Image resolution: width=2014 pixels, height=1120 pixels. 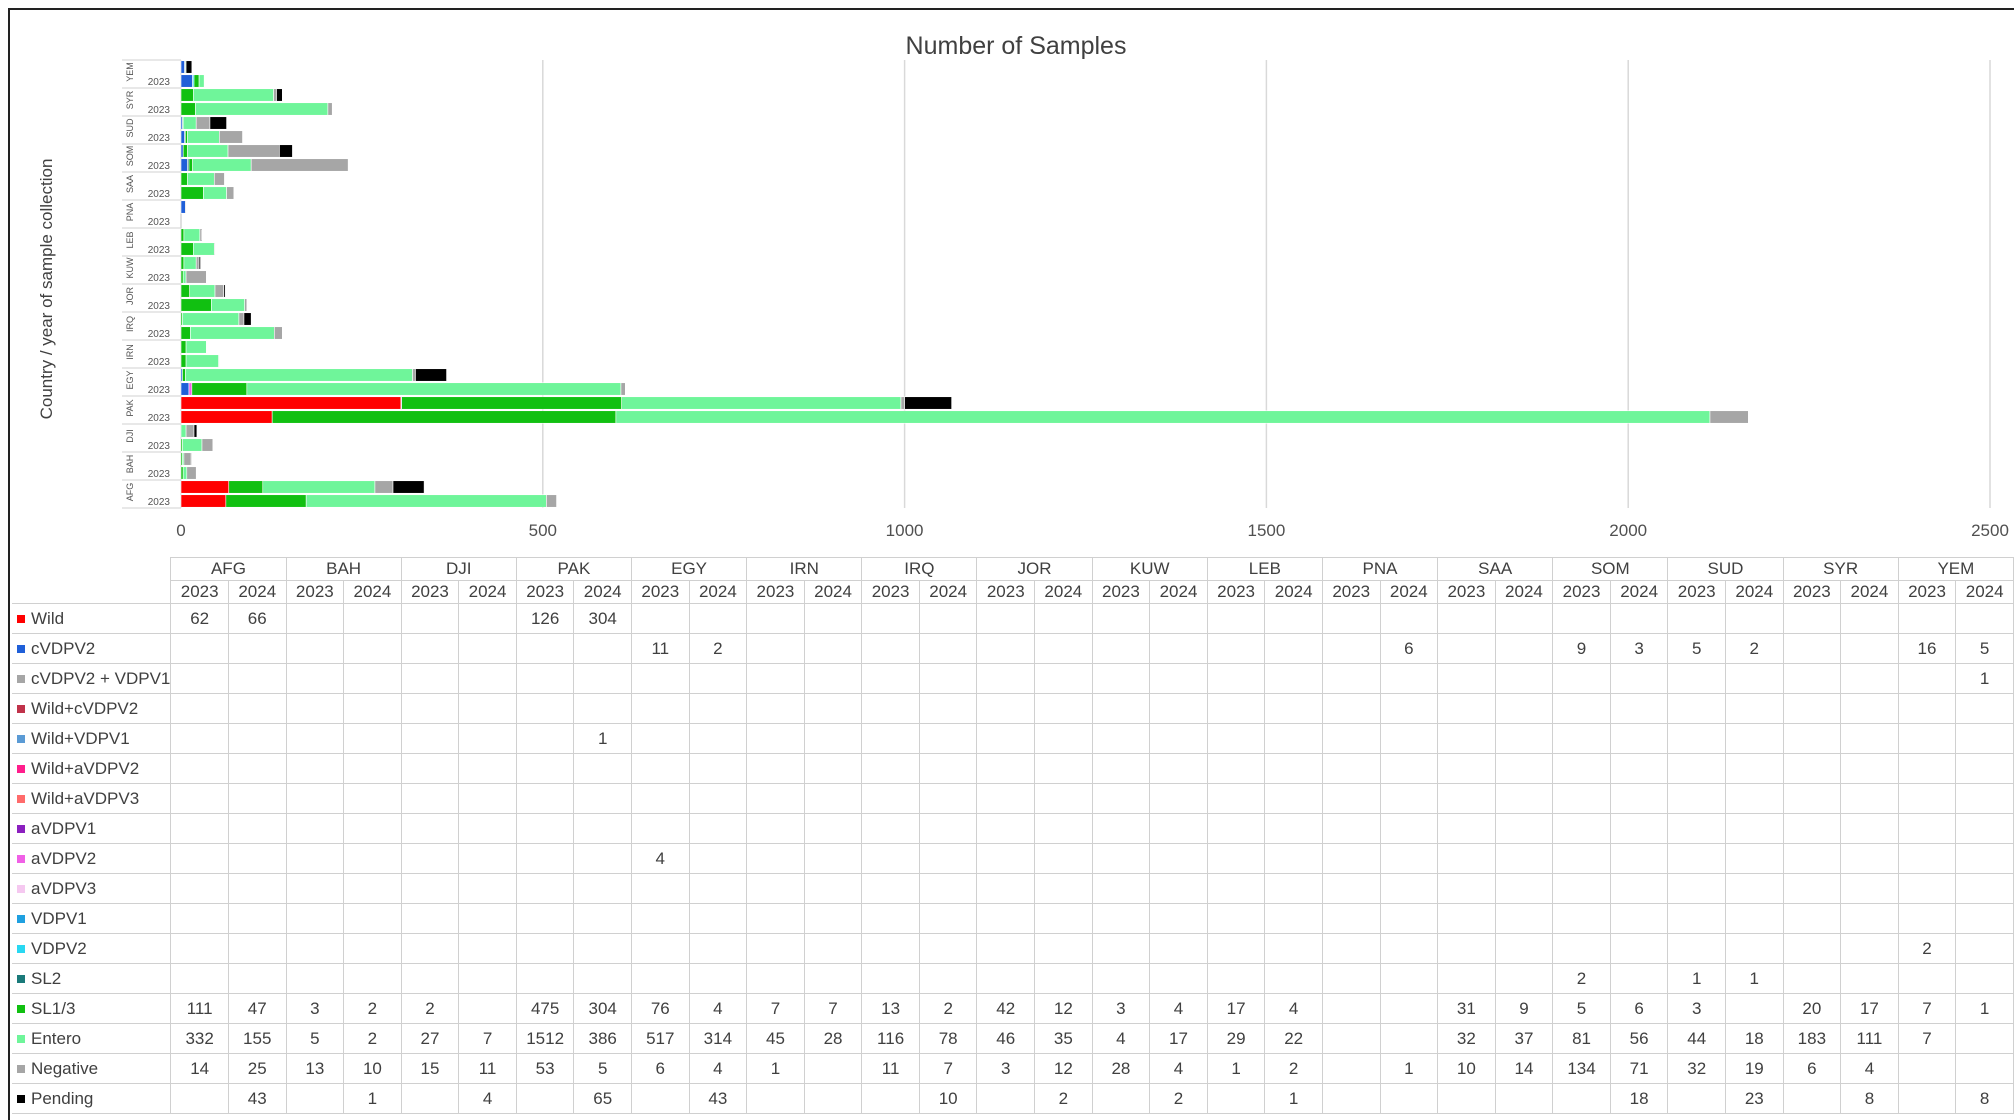 I want to click on series-label: cVDPV2, so click(x=92, y=648).